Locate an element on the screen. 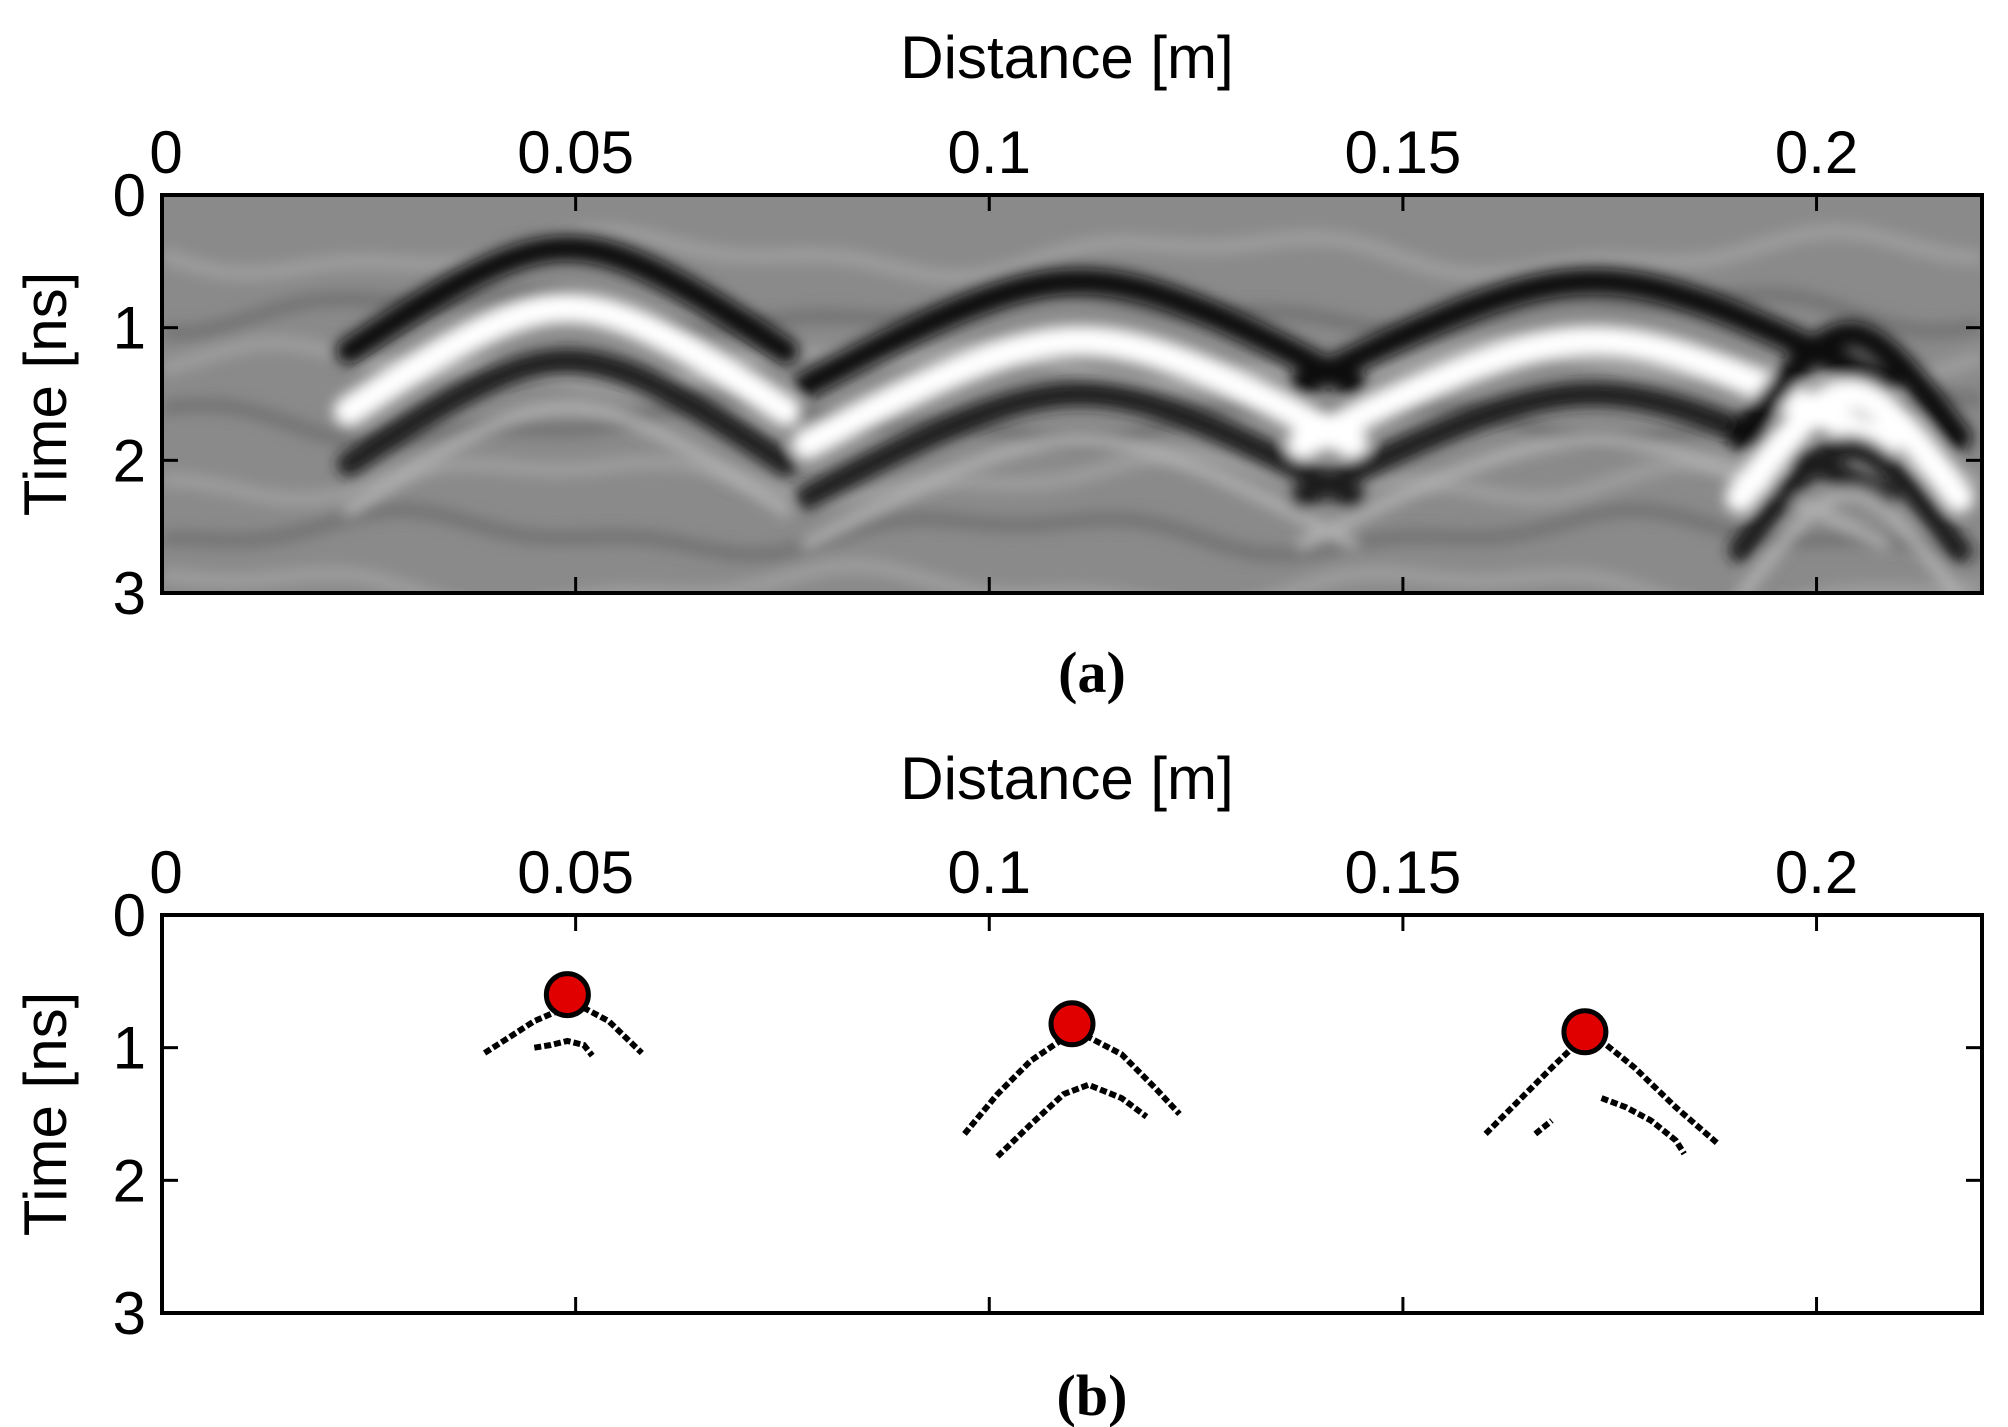 This screenshot has height=1427, width=2008. panel-b-x-tick-labels: 0 0.05 0.1 0.15 0.2 is located at coordinates (1003, 872).